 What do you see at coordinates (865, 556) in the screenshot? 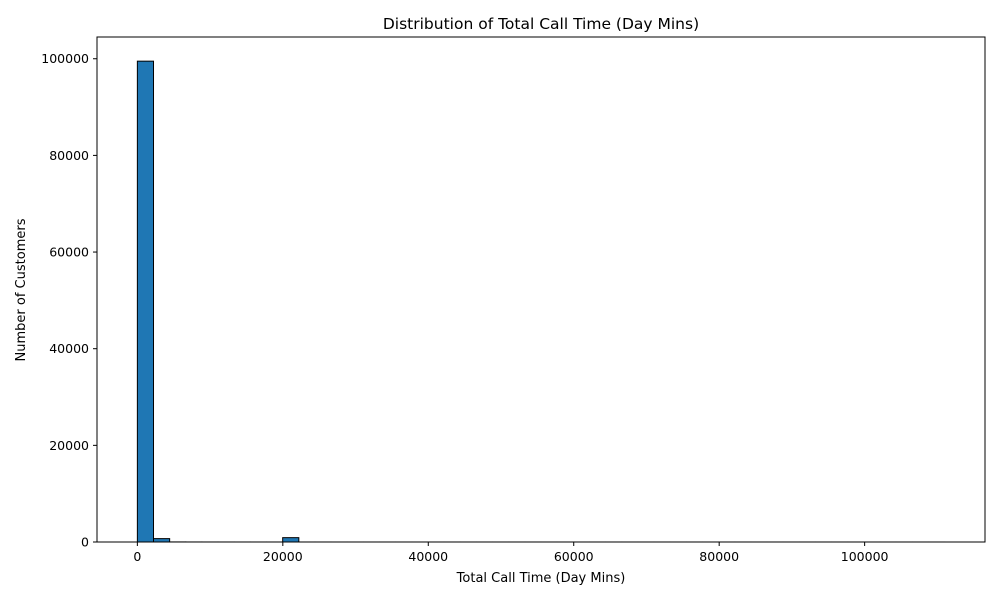
I see `x-tick-label: 100000` at bounding box center [865, 556].